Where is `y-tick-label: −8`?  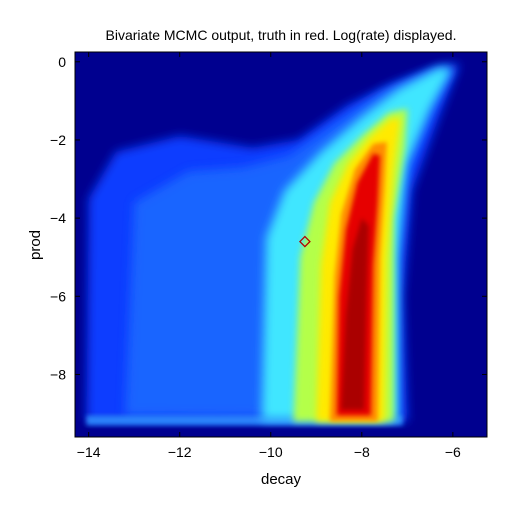 y-tick-label: −8 is located at coordinates (58, 374).